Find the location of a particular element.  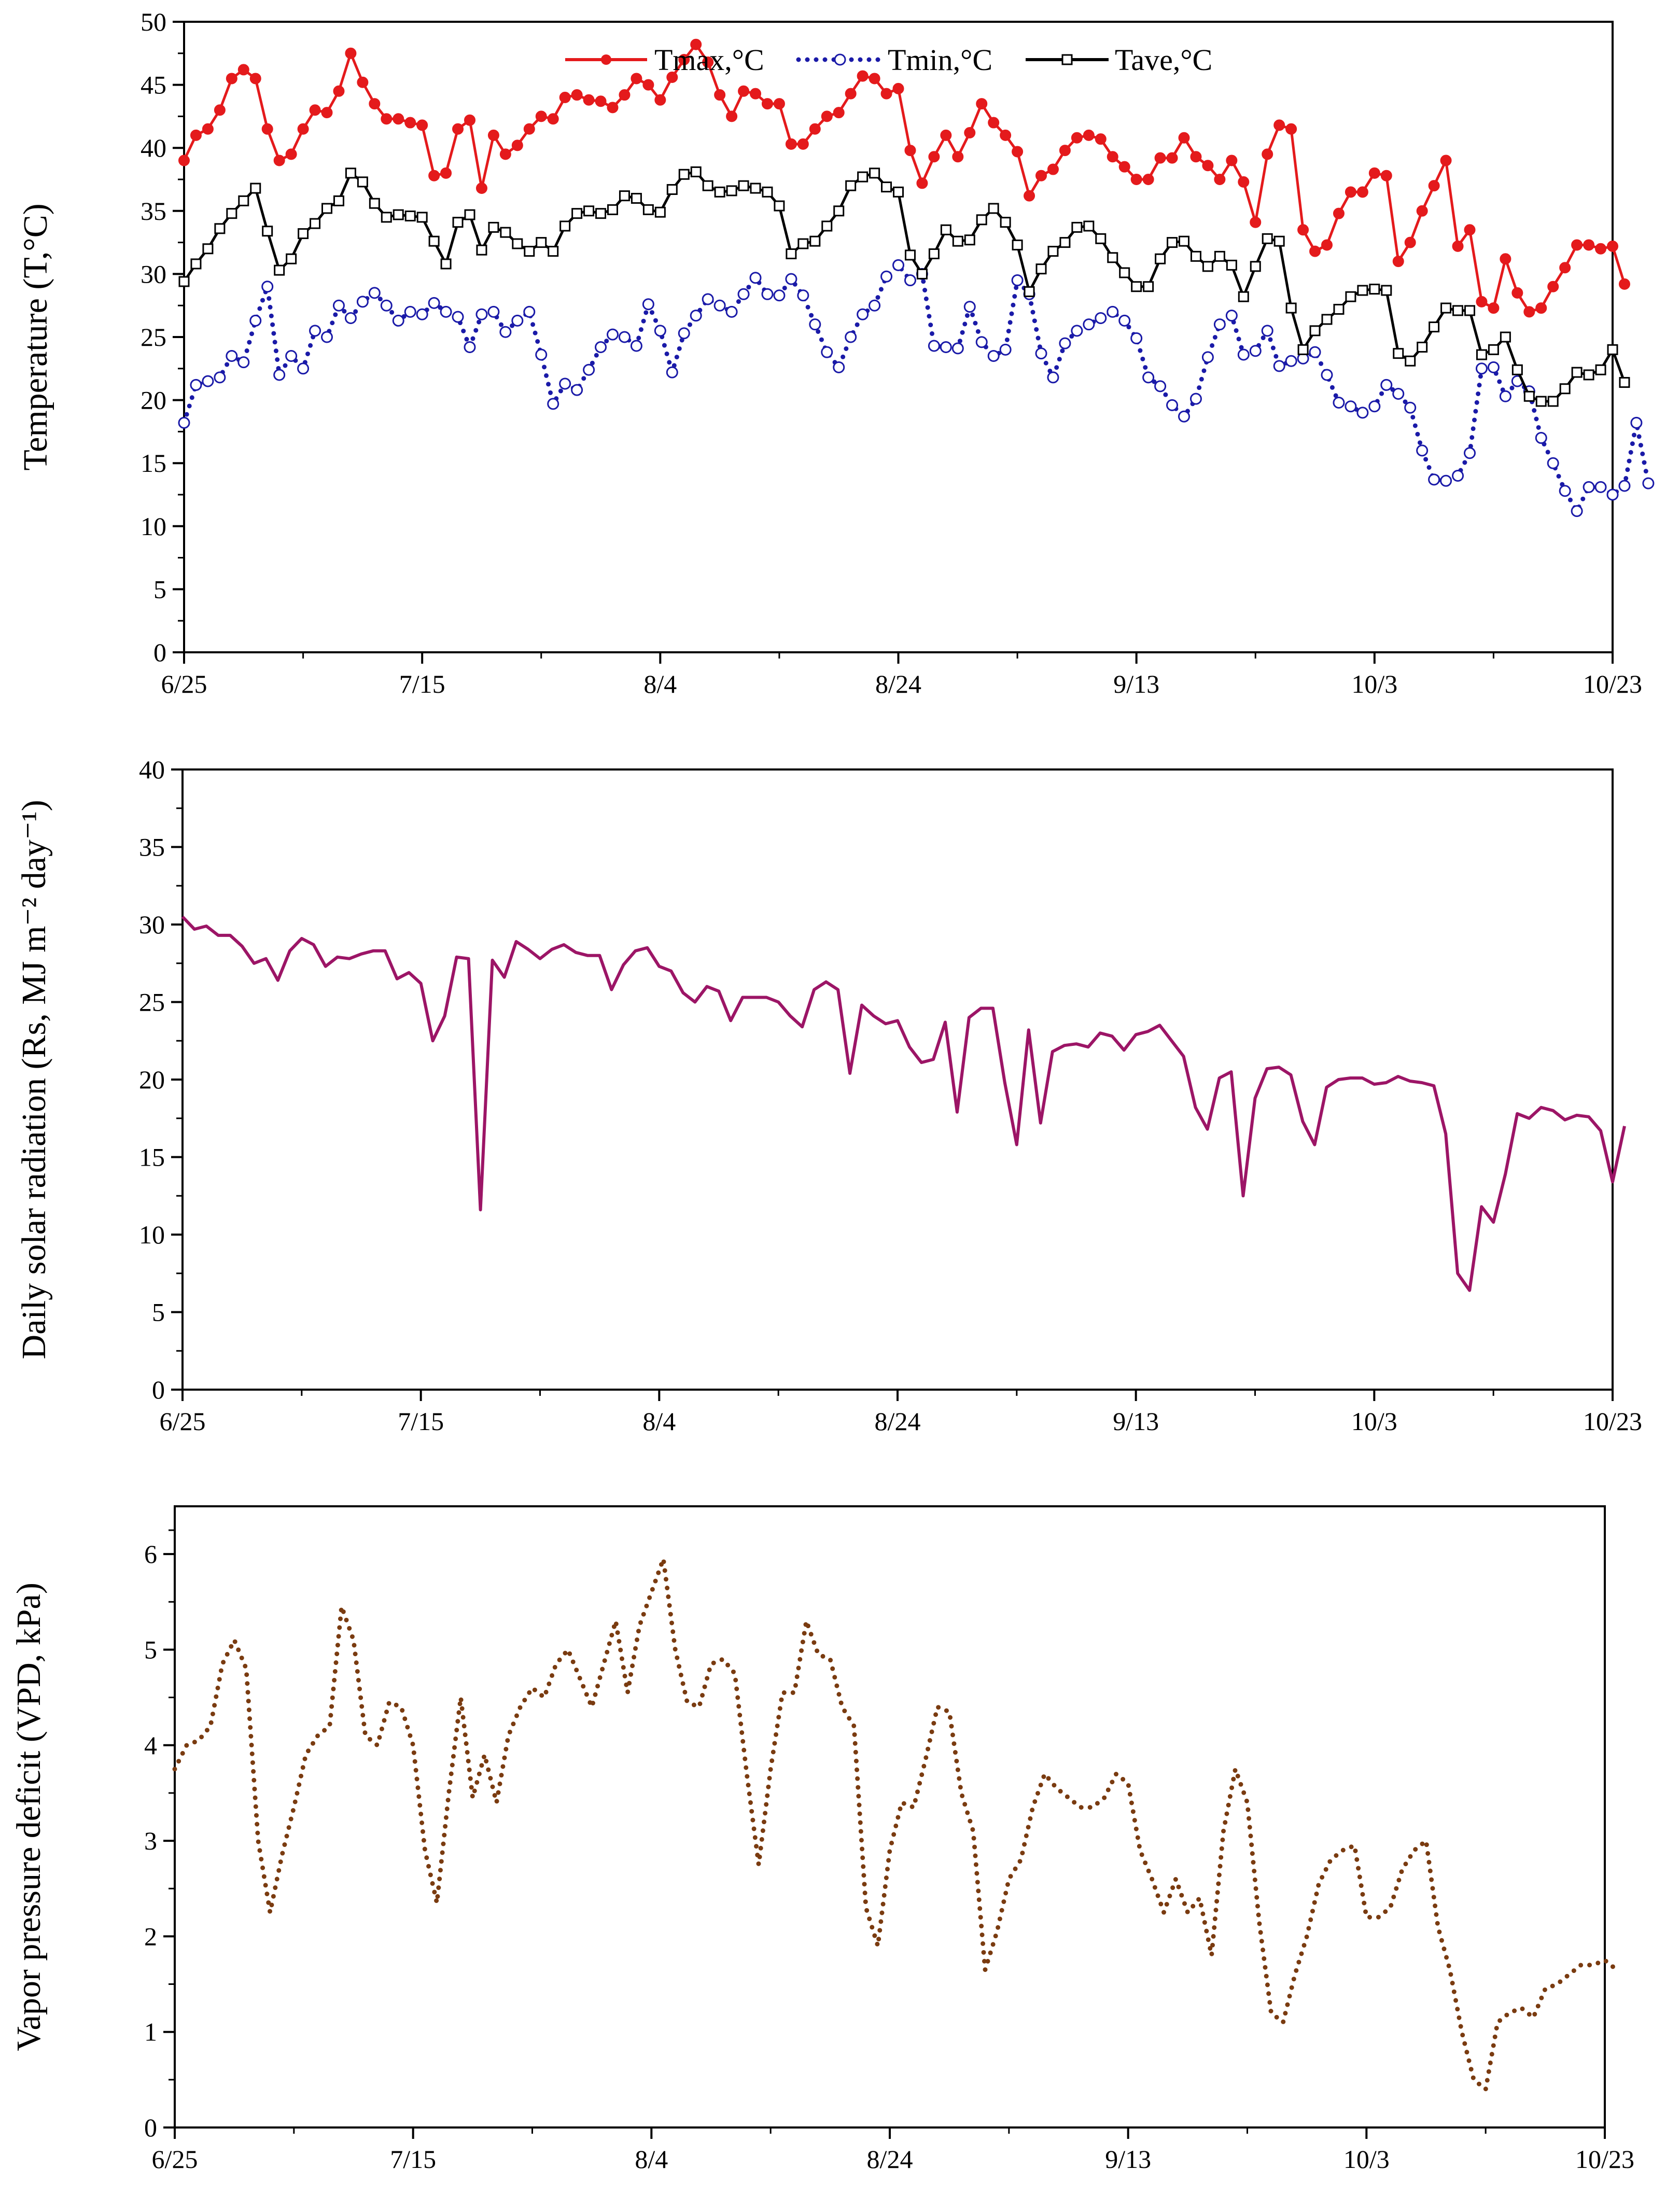

x-tick-label: 8/4 is located at coordinates (651, 2159).